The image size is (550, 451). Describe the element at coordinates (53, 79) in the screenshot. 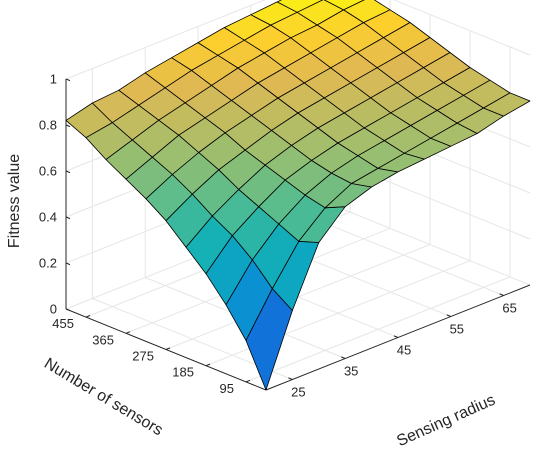

I see `z-tick-label: 1` at that location.